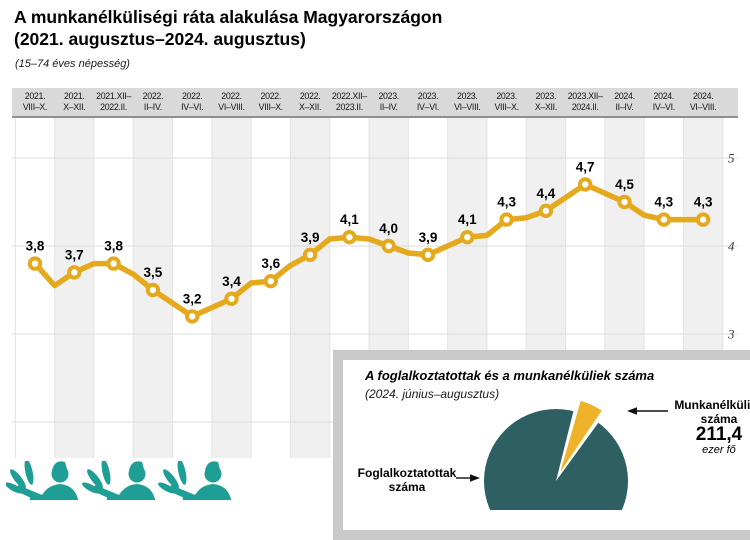  What do you see at coordinates (231, 101) in the screenshot?
I see `x-tick-label: 2022. VI–VIII.` at bounding box center [231, 101].